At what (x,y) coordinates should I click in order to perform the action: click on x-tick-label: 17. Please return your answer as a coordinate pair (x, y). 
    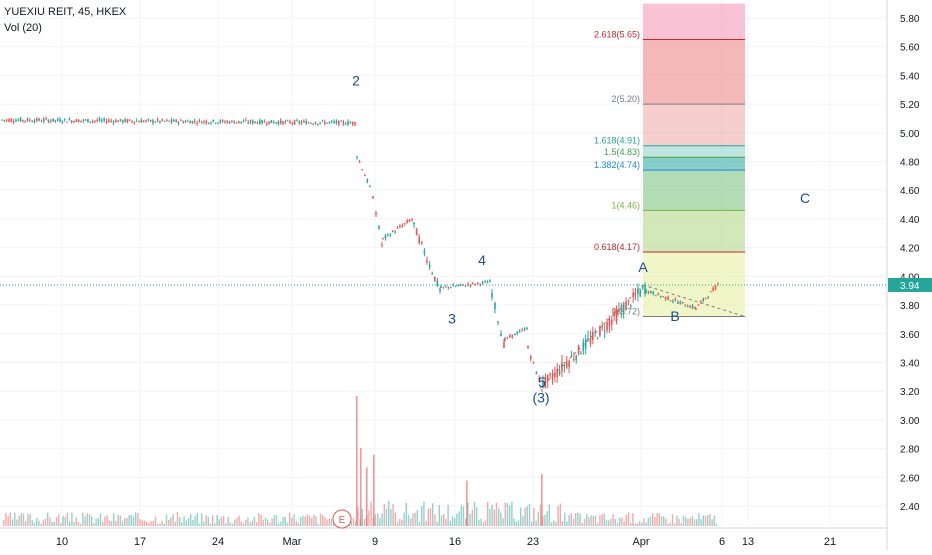
    Looking at the image, I should click on (140, 542).